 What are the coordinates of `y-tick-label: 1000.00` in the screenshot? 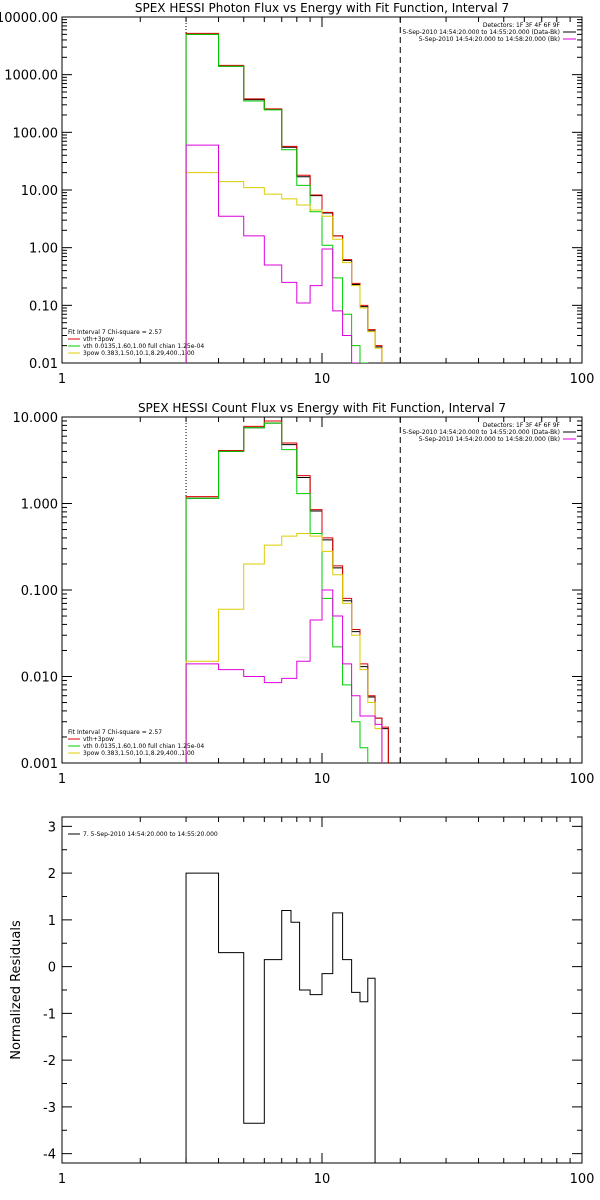 It's located at (31, 76).